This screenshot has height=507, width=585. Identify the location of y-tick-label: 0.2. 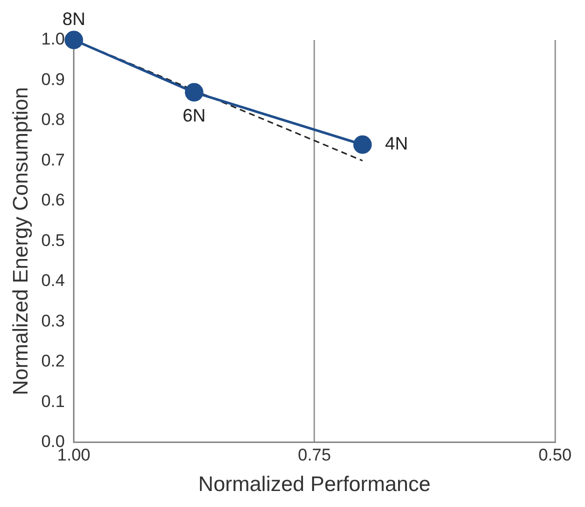
(53, 361).